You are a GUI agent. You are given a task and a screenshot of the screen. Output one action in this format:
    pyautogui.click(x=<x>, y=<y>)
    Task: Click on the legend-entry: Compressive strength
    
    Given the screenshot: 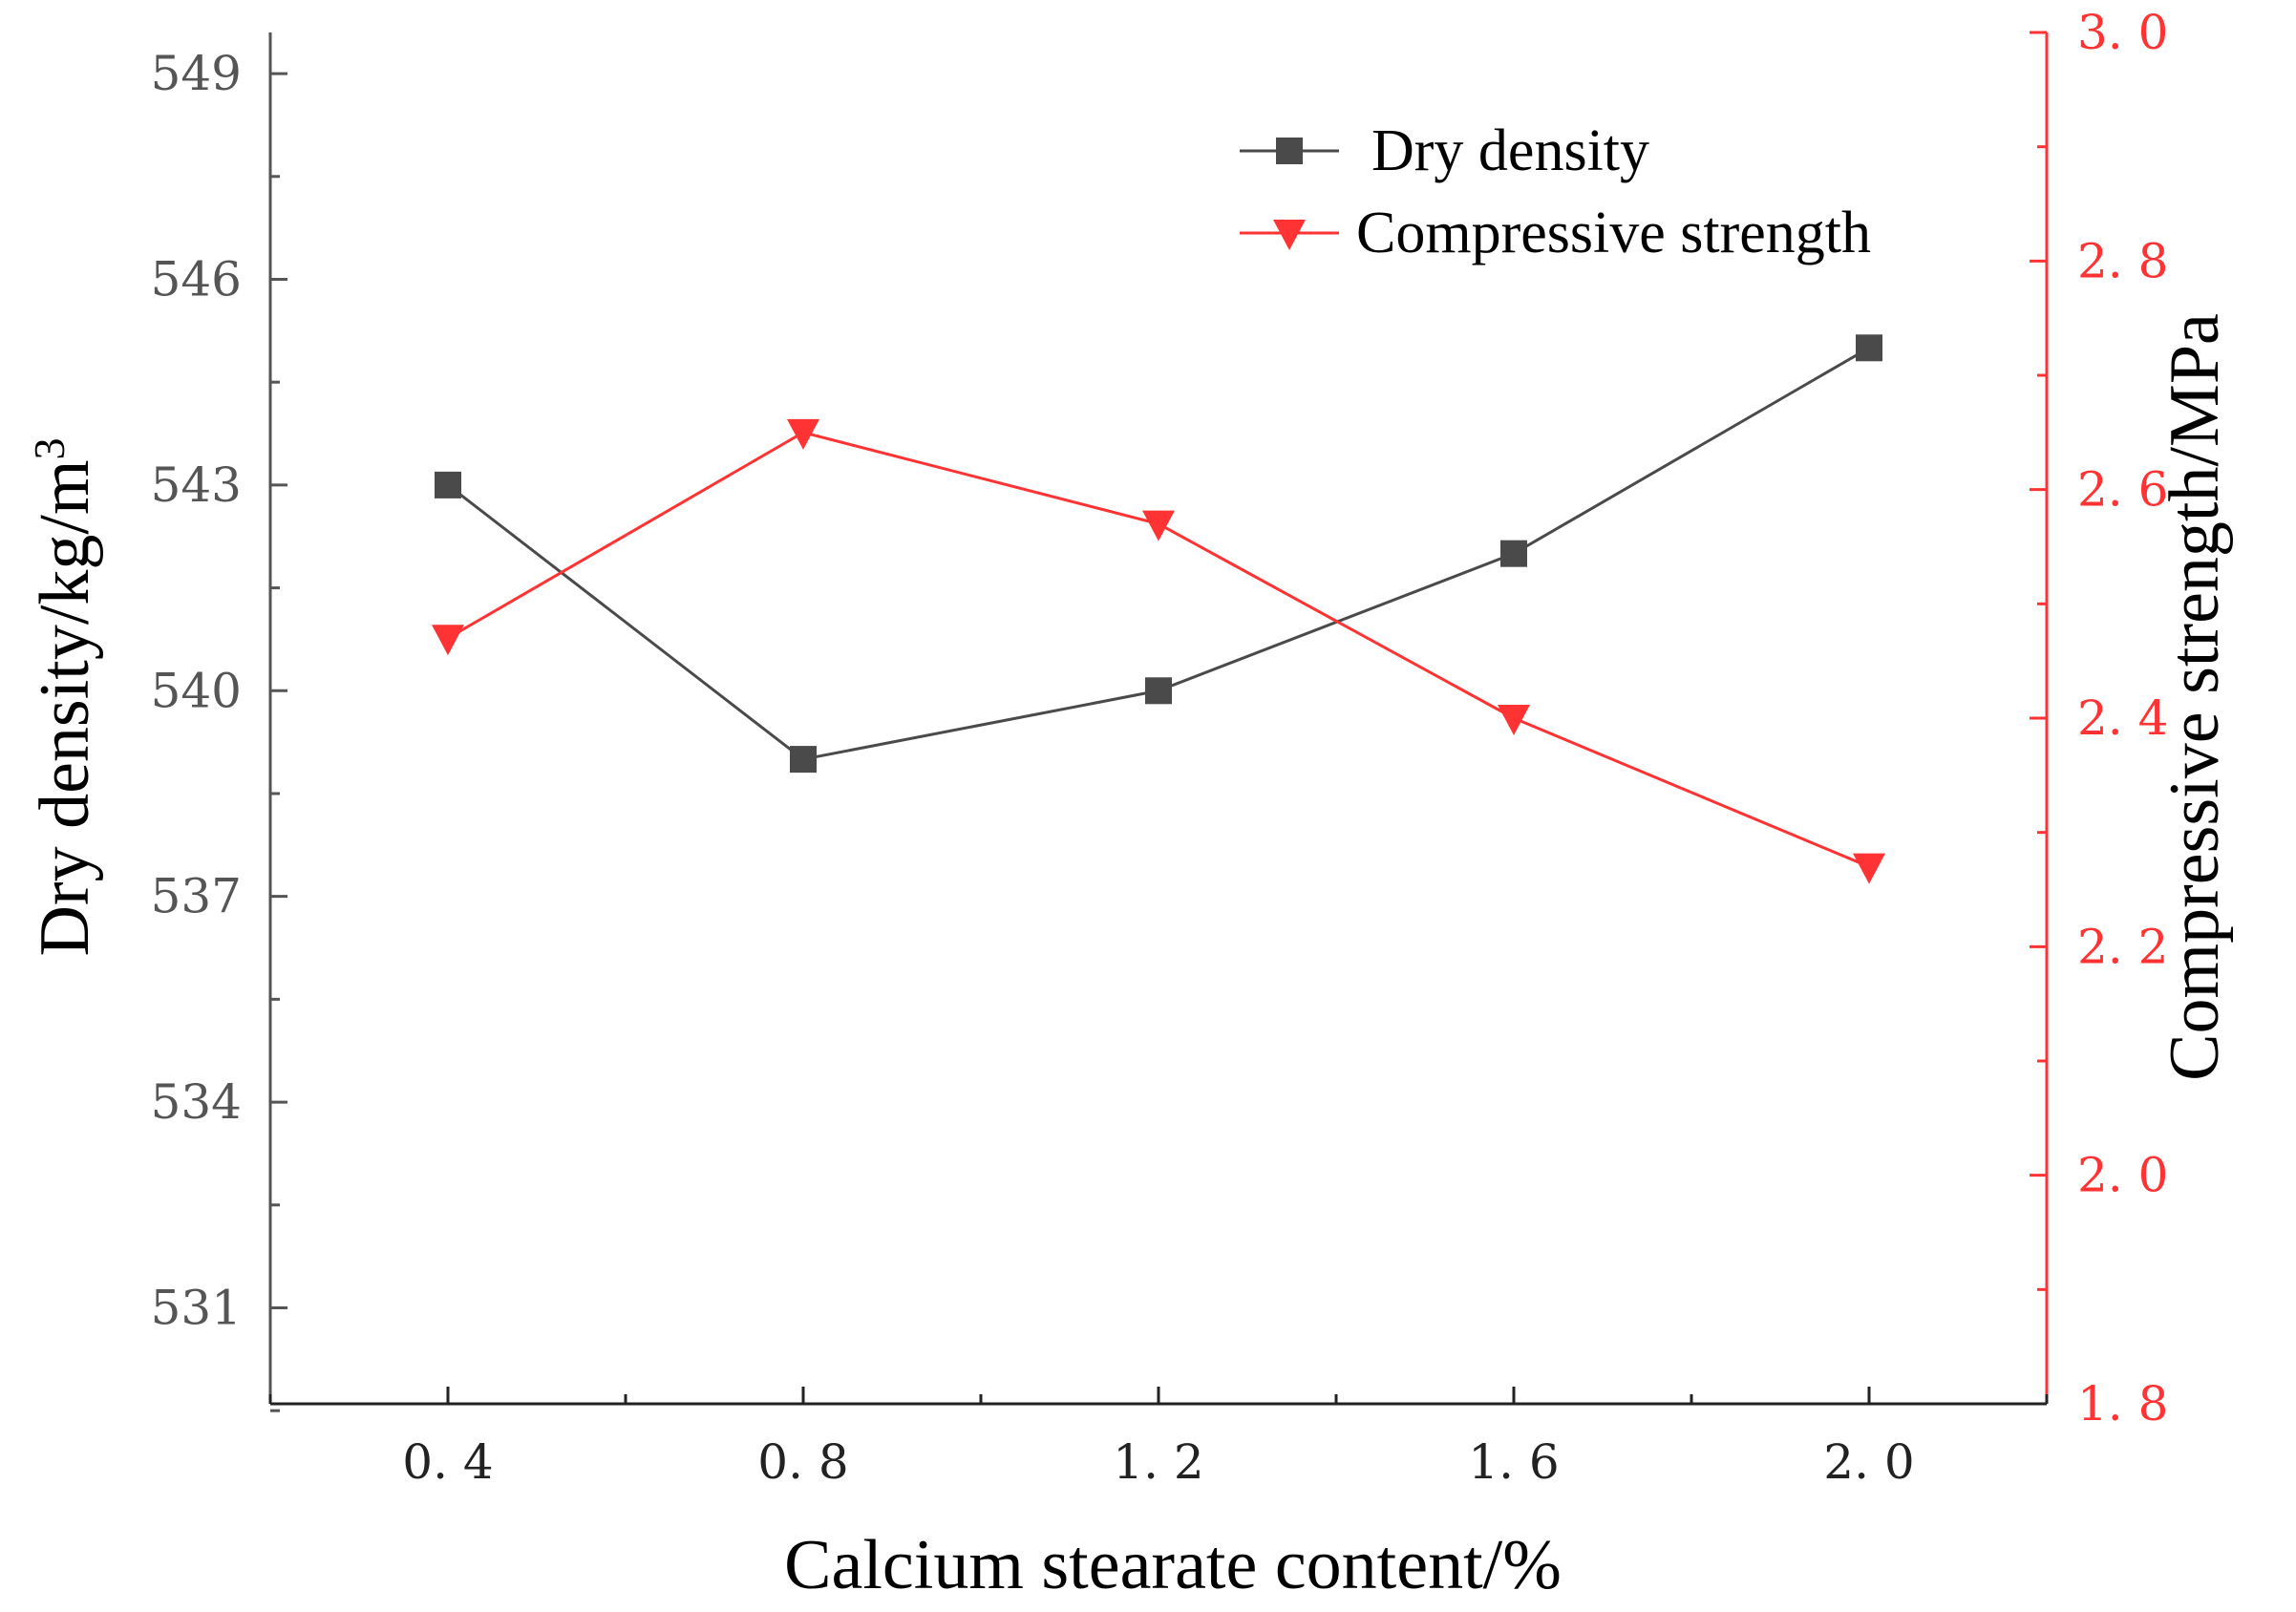 What is the action you would take?
    pyautogui.click(x=1555, y=233)
    